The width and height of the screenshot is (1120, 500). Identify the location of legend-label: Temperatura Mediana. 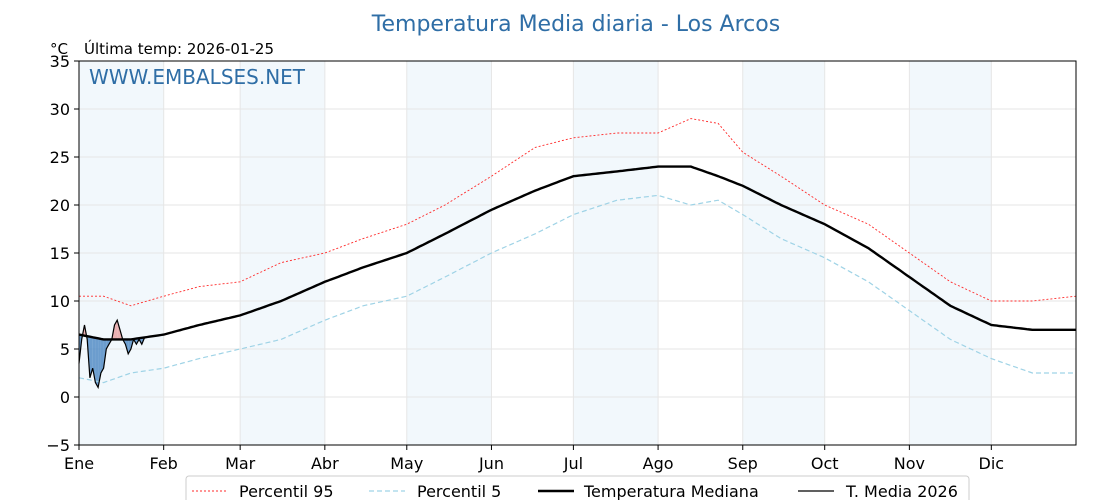
(671, 491).